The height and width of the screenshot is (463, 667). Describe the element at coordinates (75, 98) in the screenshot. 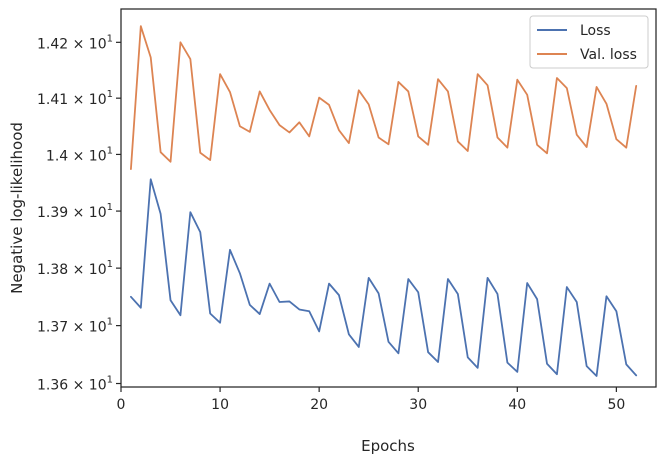

I see `y-tick-label: 1.41 × 10¹` at that location.